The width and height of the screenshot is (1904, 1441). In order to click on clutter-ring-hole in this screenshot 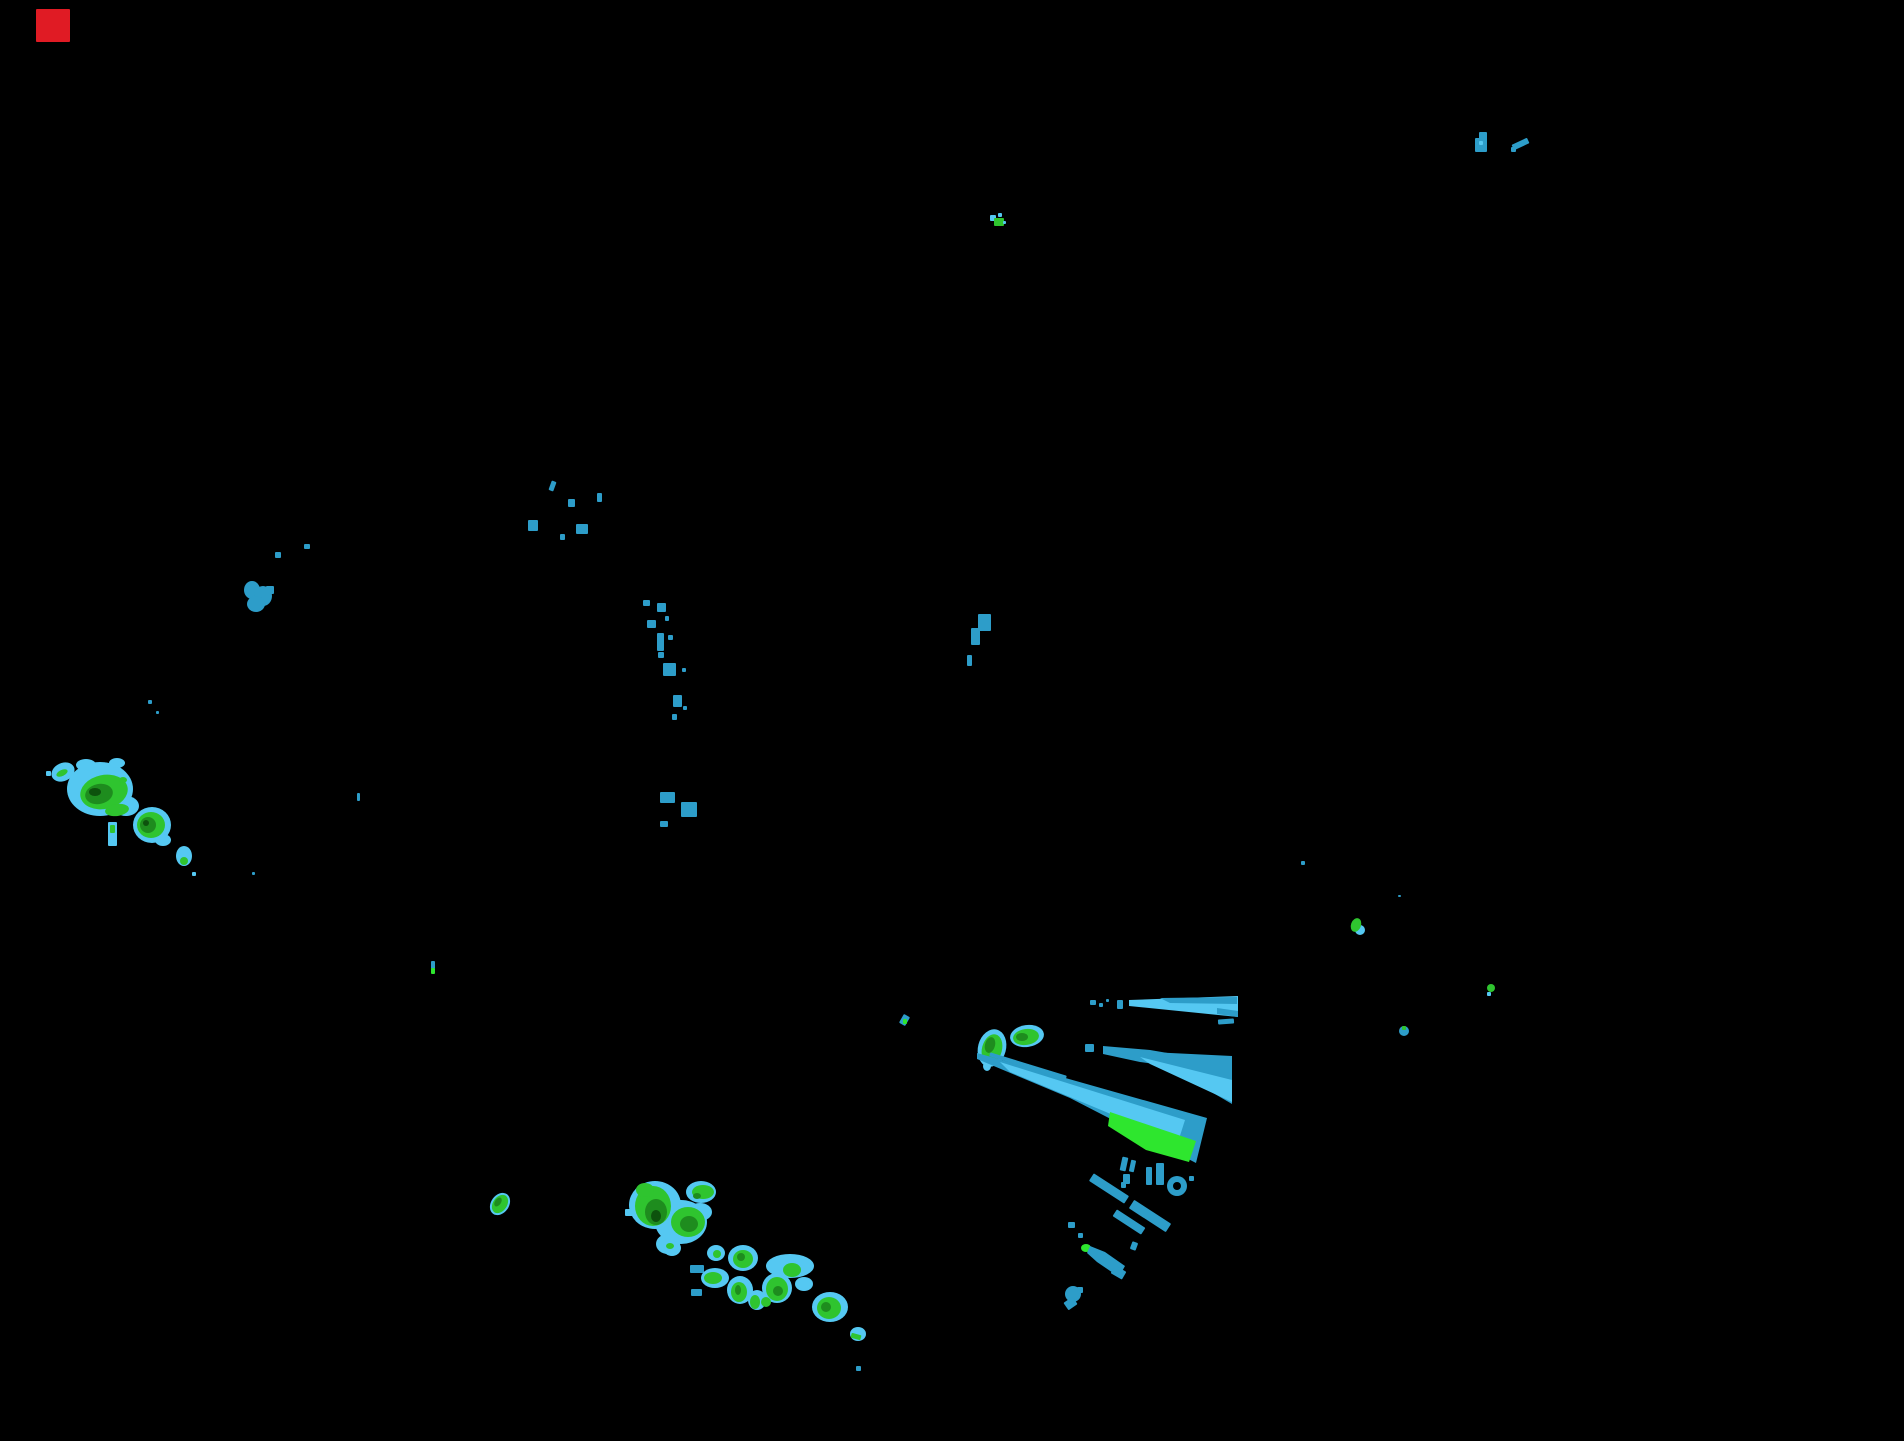, I will do `click(1177, 1186)`.